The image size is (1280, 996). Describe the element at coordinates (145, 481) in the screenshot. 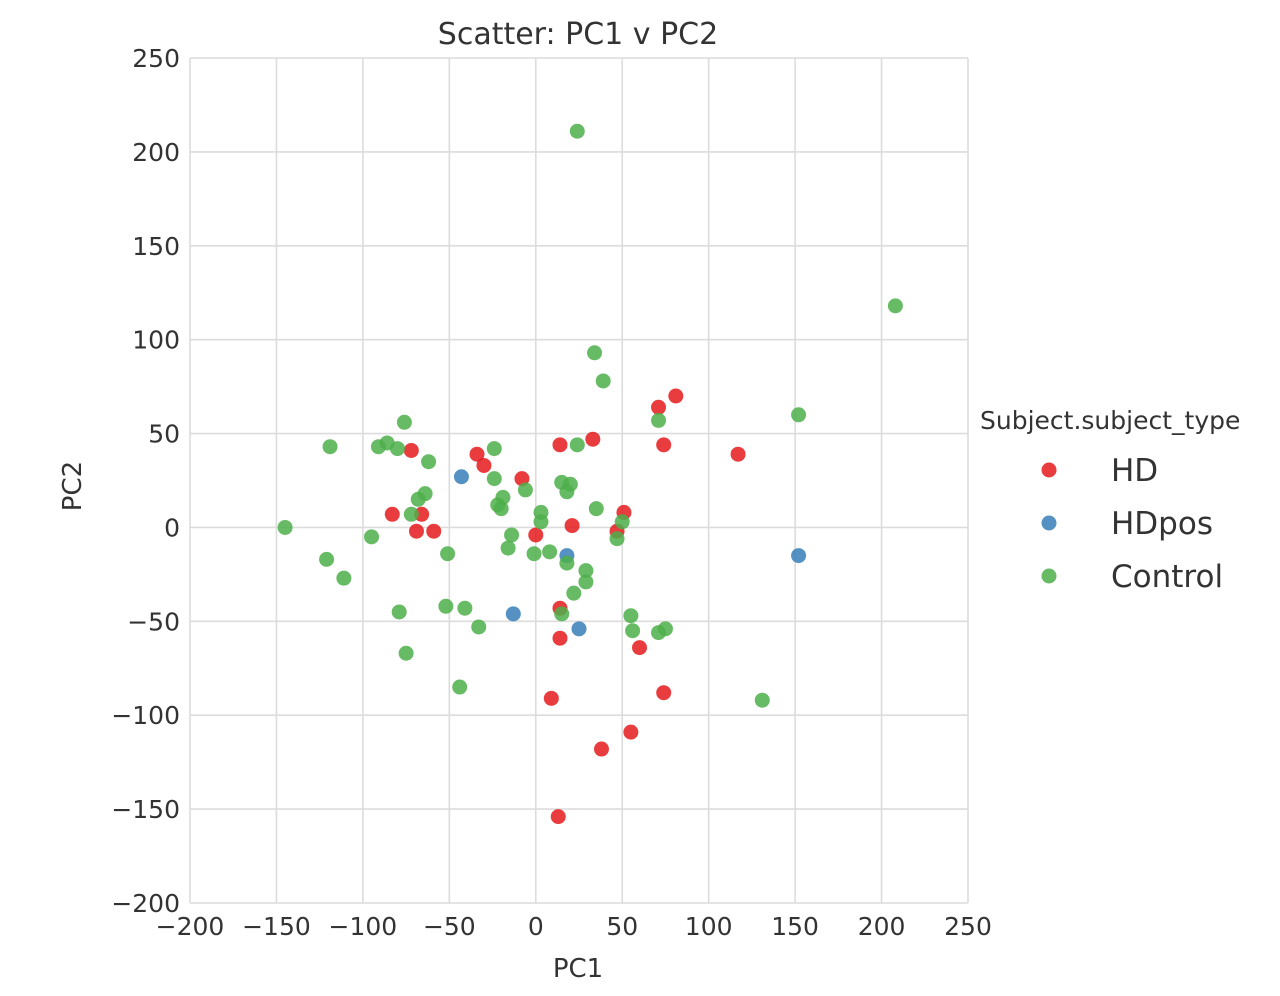

I see `y-tick-labels: −200 −150 −100 −50 0 50 100 150 200 250` at that location.